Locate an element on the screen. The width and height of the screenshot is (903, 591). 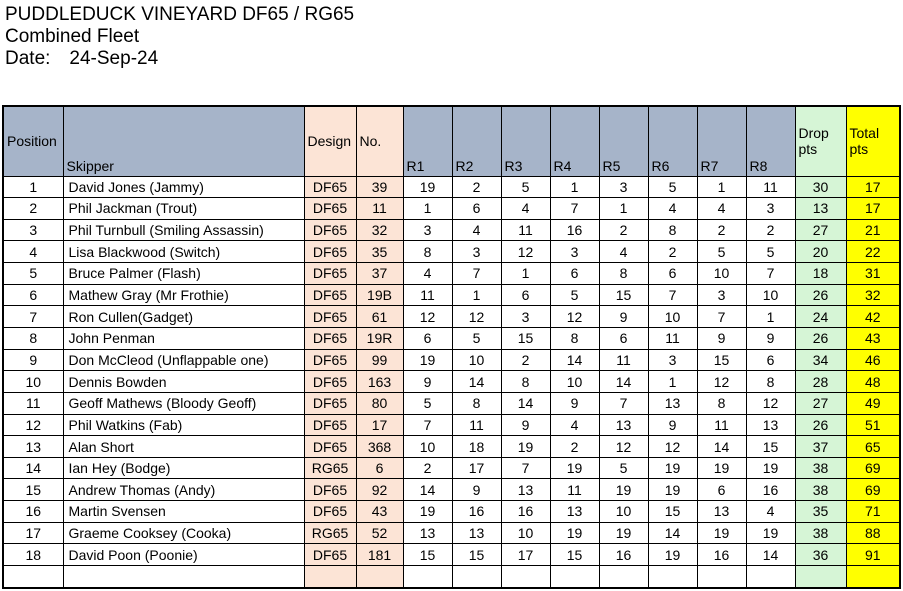
cell-r2: 9 is located at coordinates (476, 490).